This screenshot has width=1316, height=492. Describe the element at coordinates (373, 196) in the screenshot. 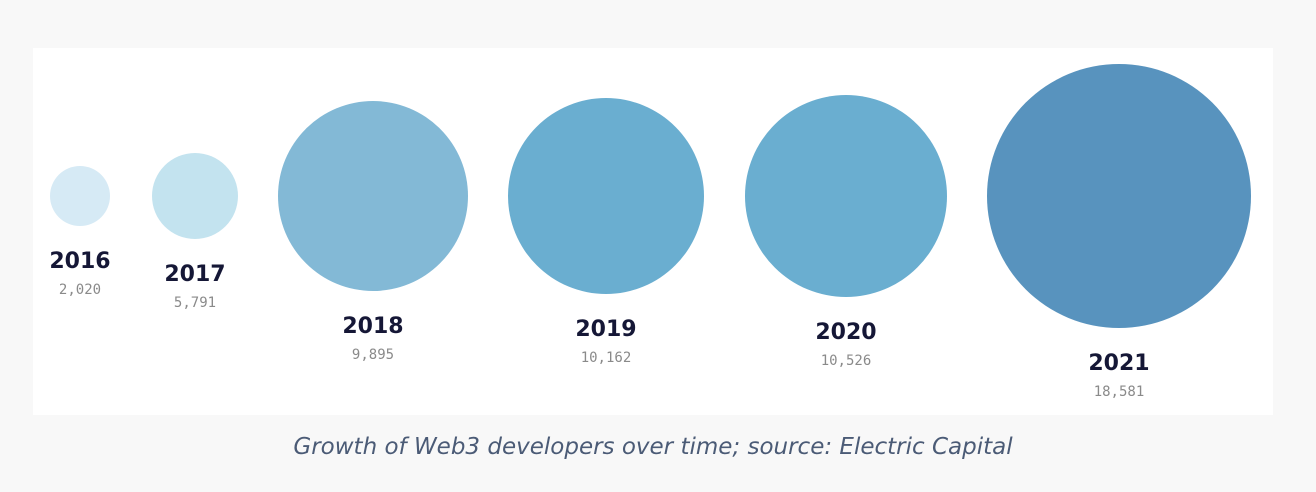

I see `bubble-2018` at that location.